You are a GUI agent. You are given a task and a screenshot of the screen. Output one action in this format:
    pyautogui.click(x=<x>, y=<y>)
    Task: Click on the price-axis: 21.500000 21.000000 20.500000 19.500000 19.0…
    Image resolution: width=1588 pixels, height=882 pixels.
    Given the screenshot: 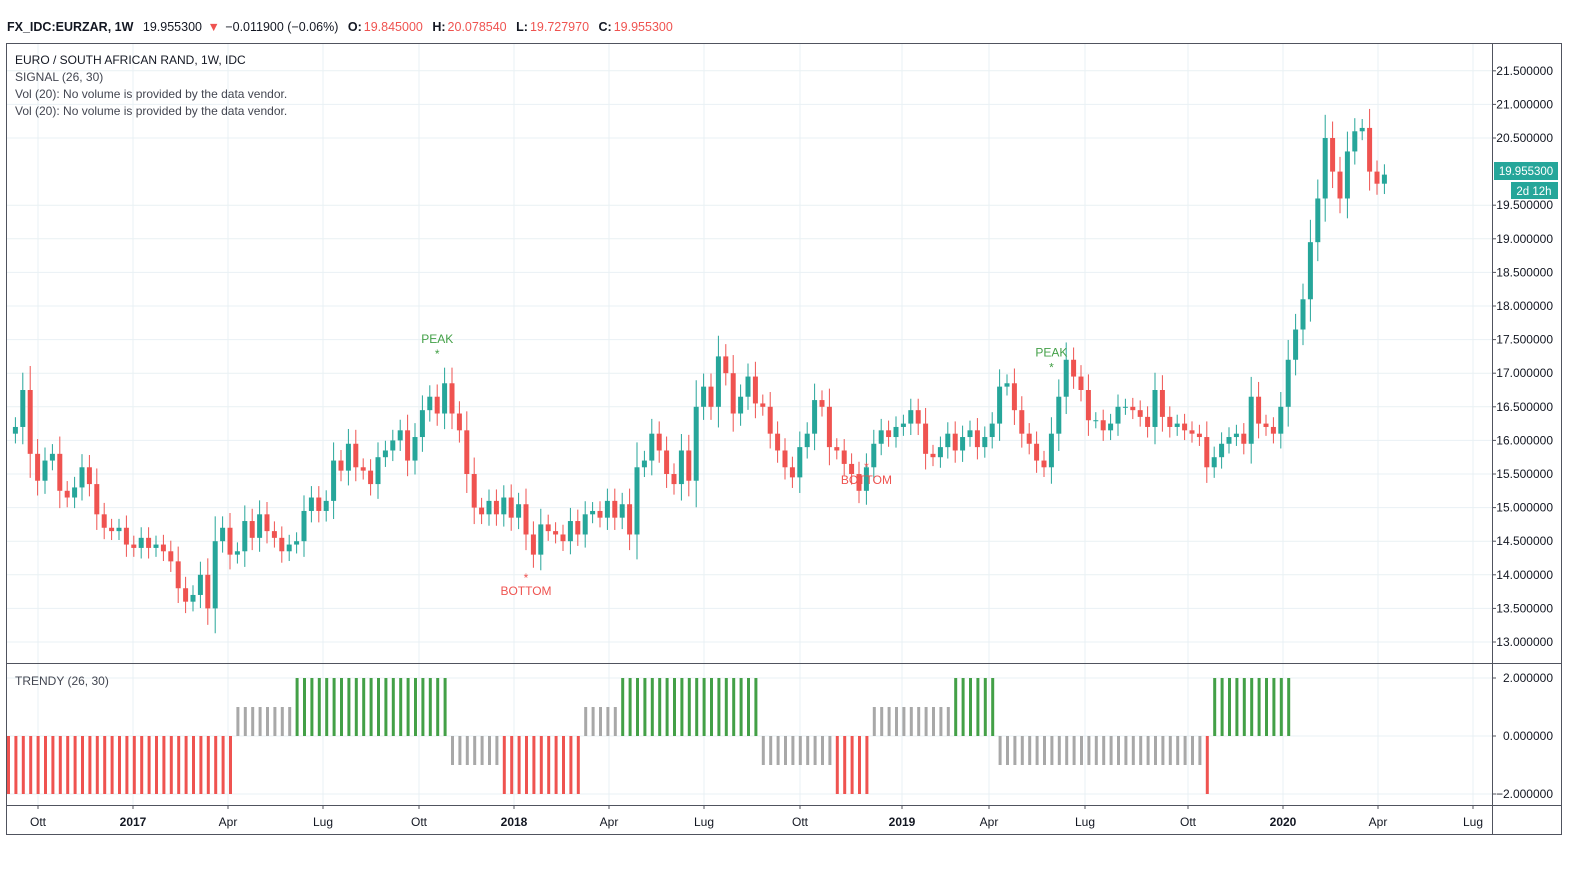 What is the action you would take?
    pyautogui.click(x=1522, y=356)
    